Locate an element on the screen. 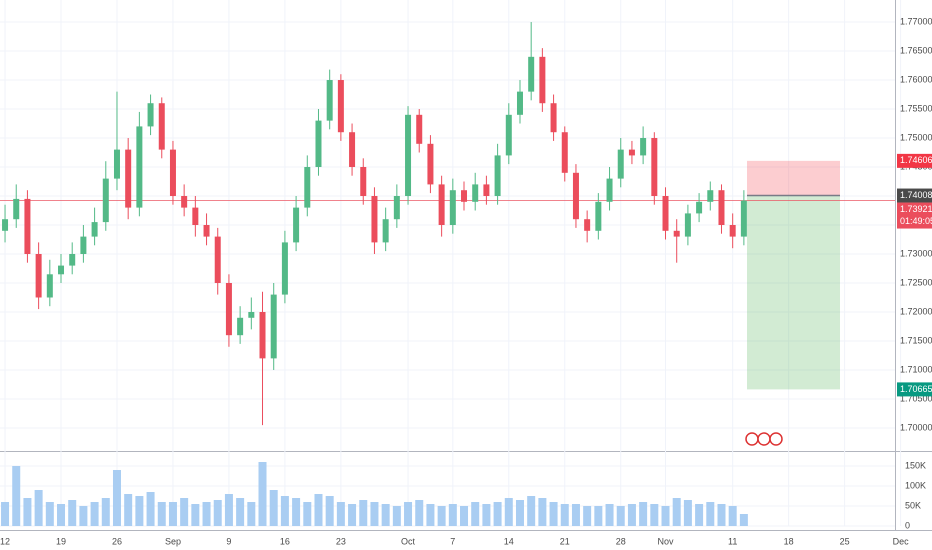 This screenshot has width=932, height=550. x-tick-label: 9 is located at coordinates (228, 541).